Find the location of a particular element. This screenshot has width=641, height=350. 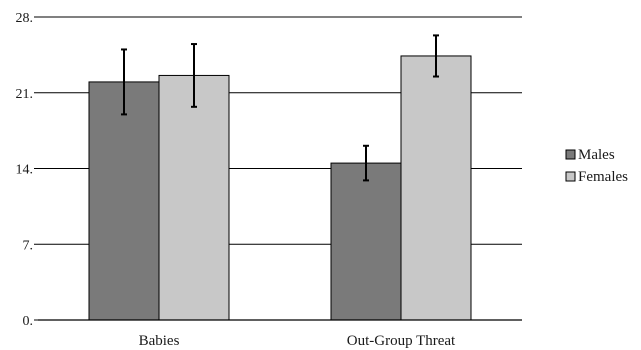

category-labels: Babies Out-Group Threat is located at coordinates (297, 341).